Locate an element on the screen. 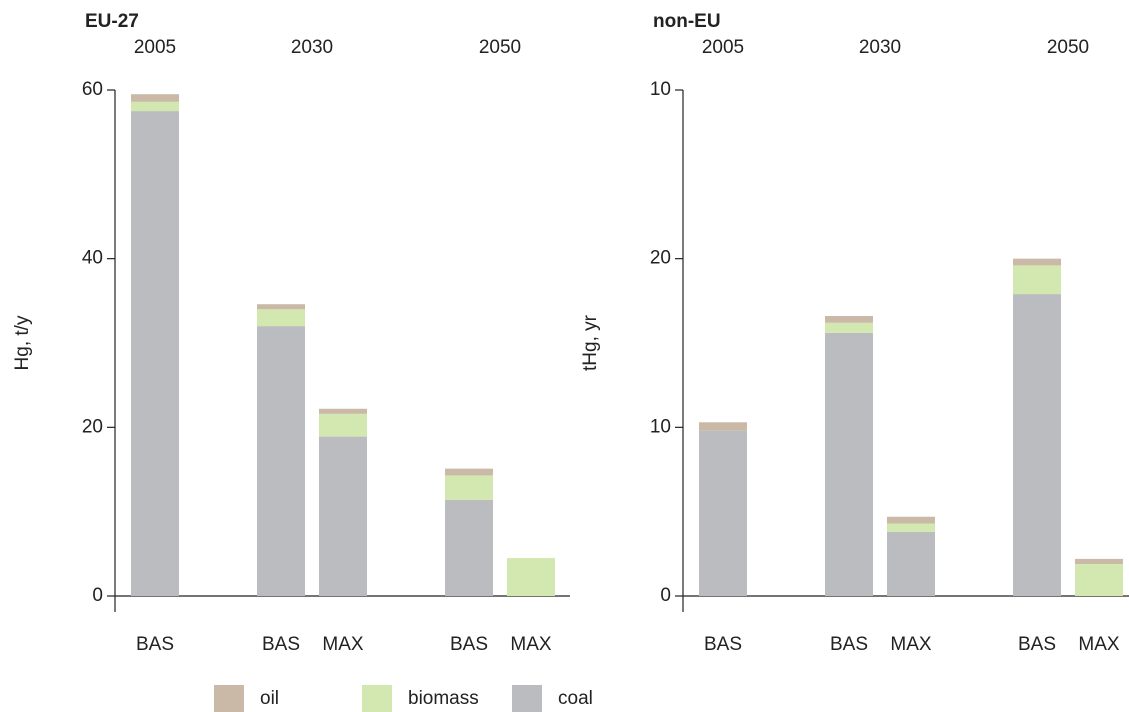 The width and height of the screenshot is (1129, 712). legend-label: oil is located at coordinates (269, 698).